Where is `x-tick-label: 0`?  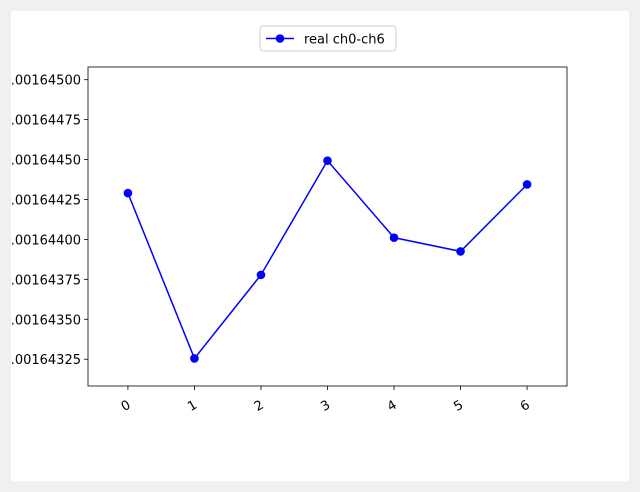
x-tick-label: 0 is located at coordinates (126, 406).